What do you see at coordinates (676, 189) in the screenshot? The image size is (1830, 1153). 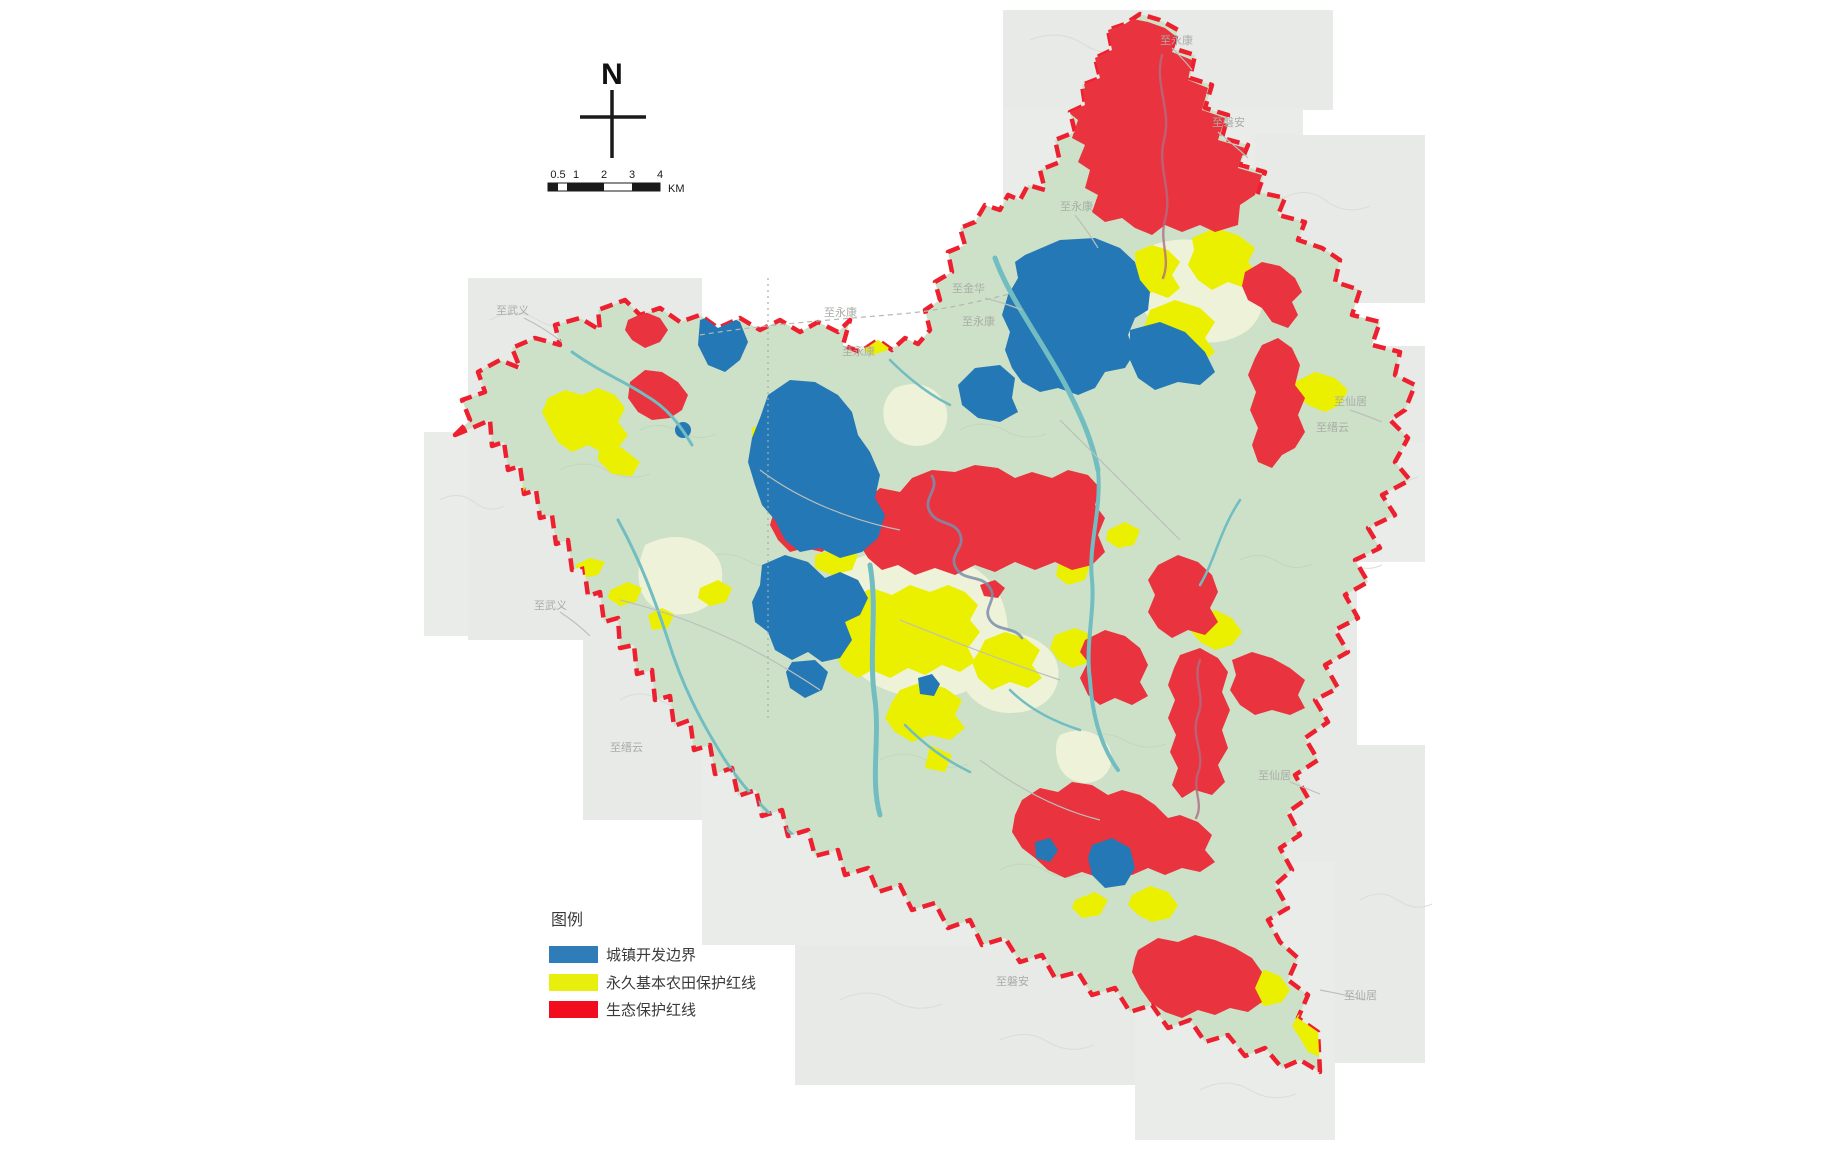 I see `scale-unit: KM` at bounding box center [676, 189].